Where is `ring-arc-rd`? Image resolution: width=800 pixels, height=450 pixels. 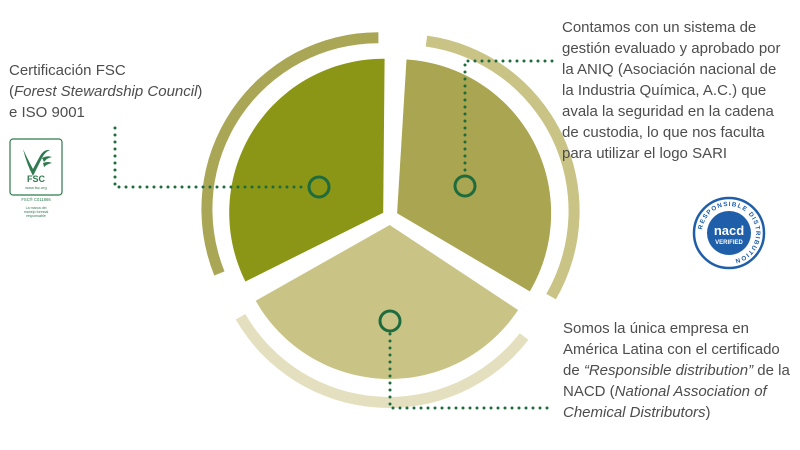 ring-arc-rd is located at coordinates (382, 361).